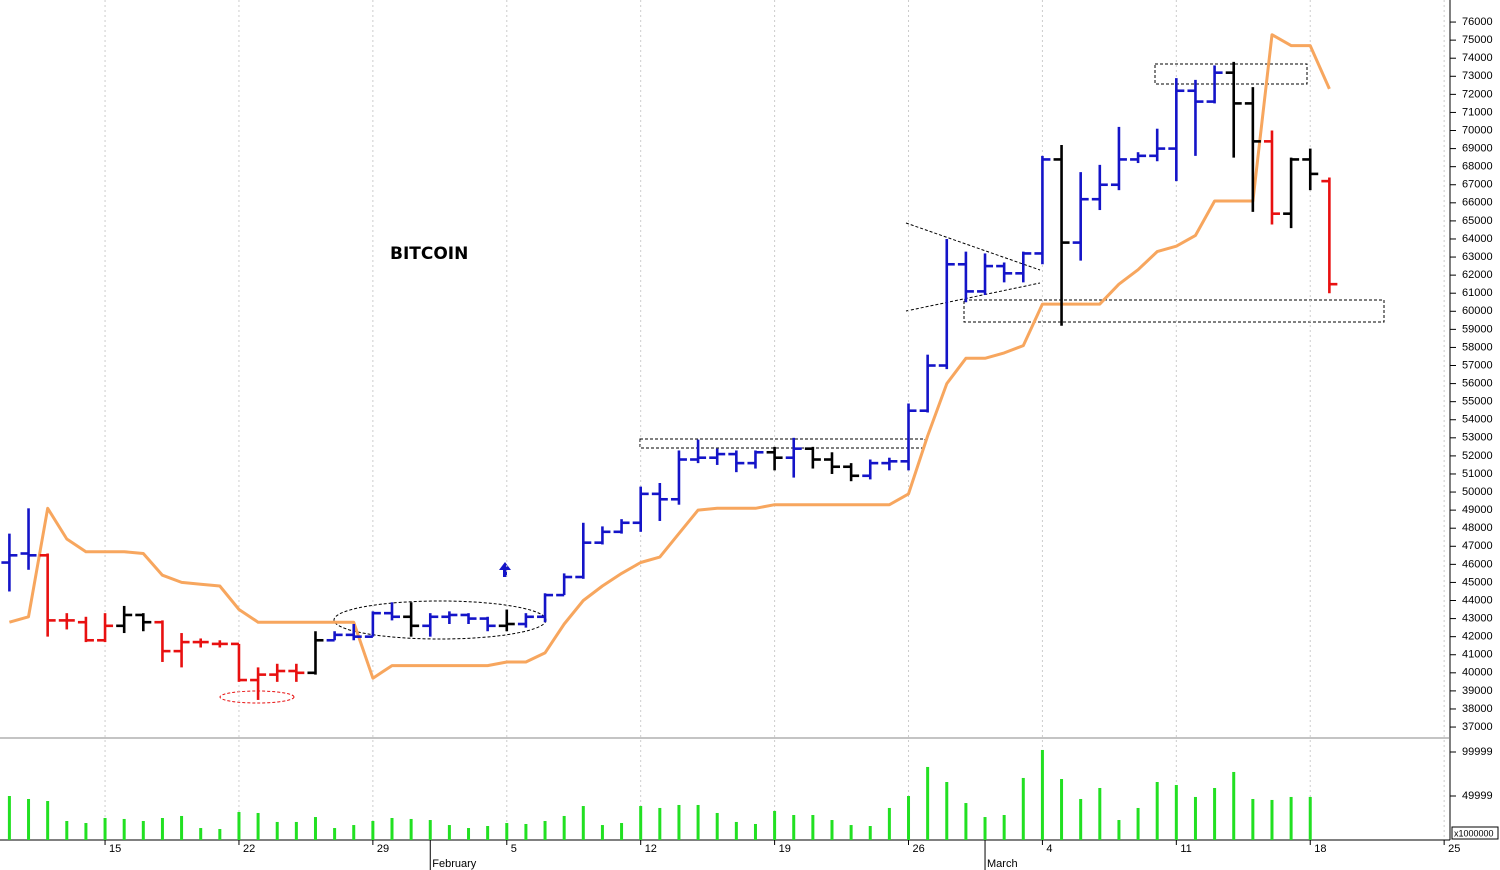 This screenshot has width=1500, height=870. What do you see at coordinates (1477, 112) in the screenshot?
I see `y-tick-label: 71000` at bounding box center [1477, 112].